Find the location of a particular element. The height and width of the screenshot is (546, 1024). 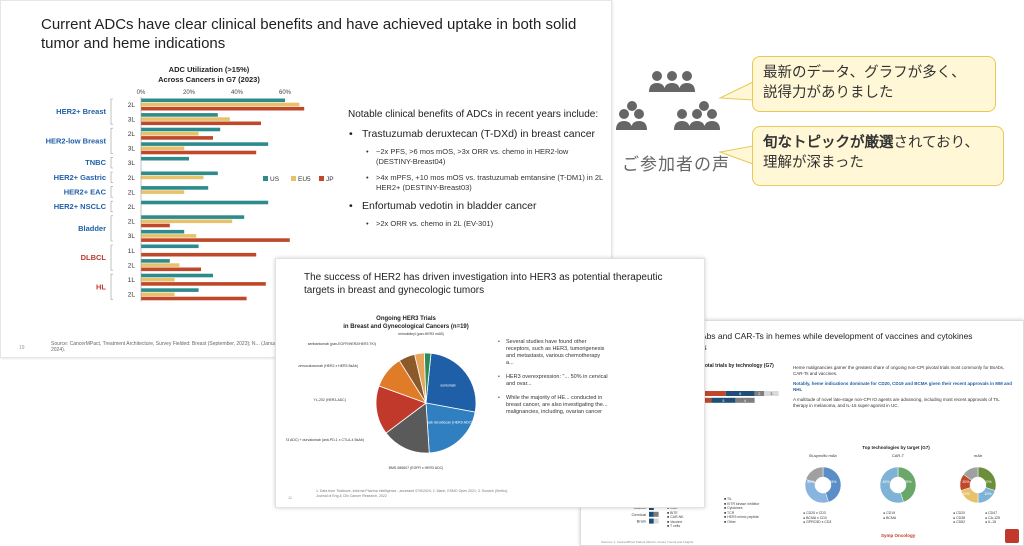

legend-swatch is located at coordinates (265, 178).